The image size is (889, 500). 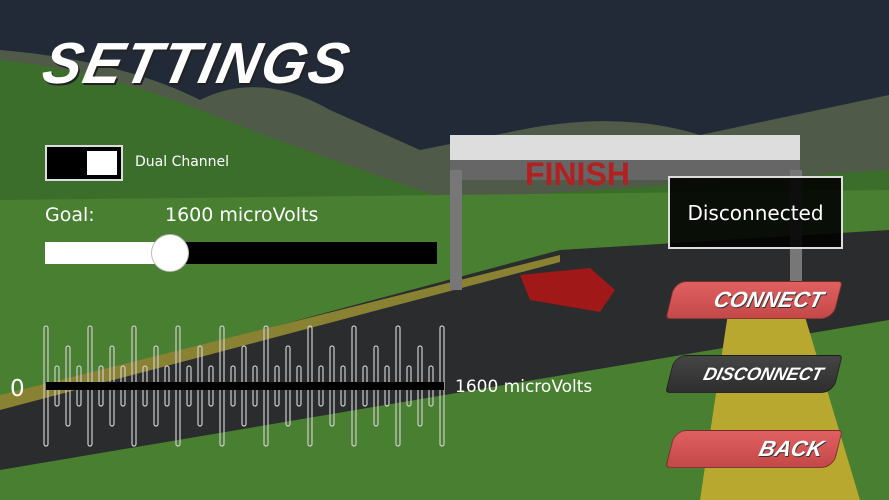 I want to click on waveform-baseline, so click(x=245, y=386).